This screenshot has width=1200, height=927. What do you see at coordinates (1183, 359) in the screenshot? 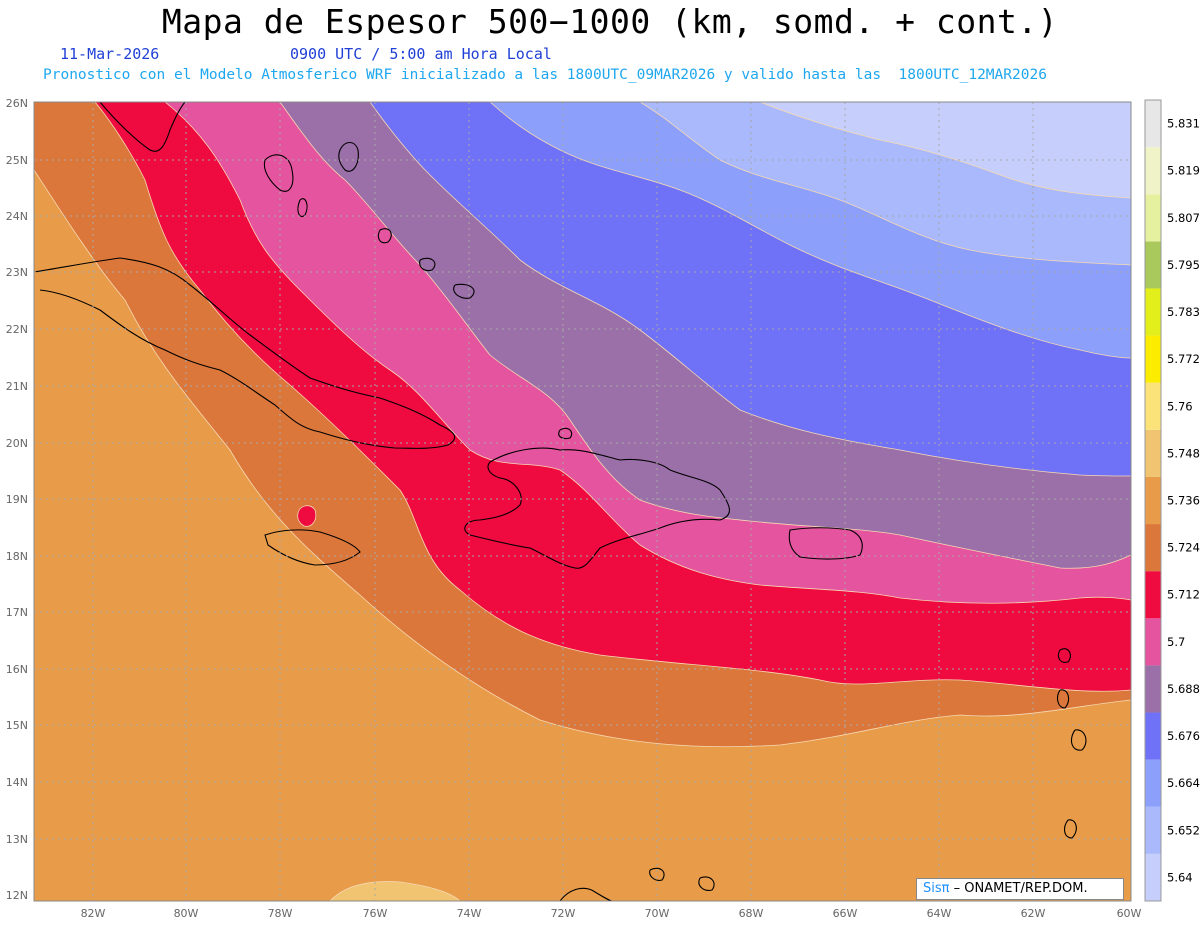
I see `colorbar-label: 5.772` at bounding box center [1183, 359].